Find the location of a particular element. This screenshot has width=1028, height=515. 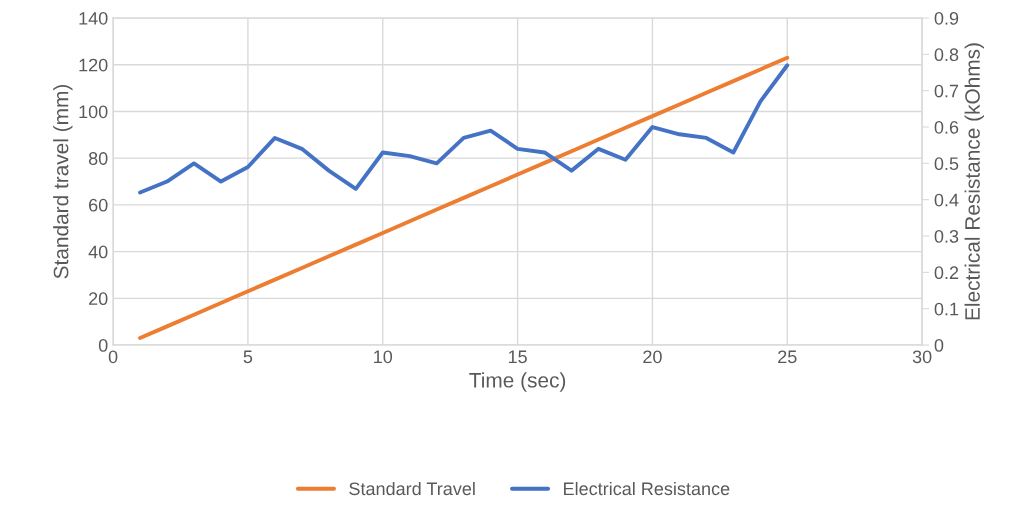

y2-tick-label: 0.2 is located at coordinates (946, 273).